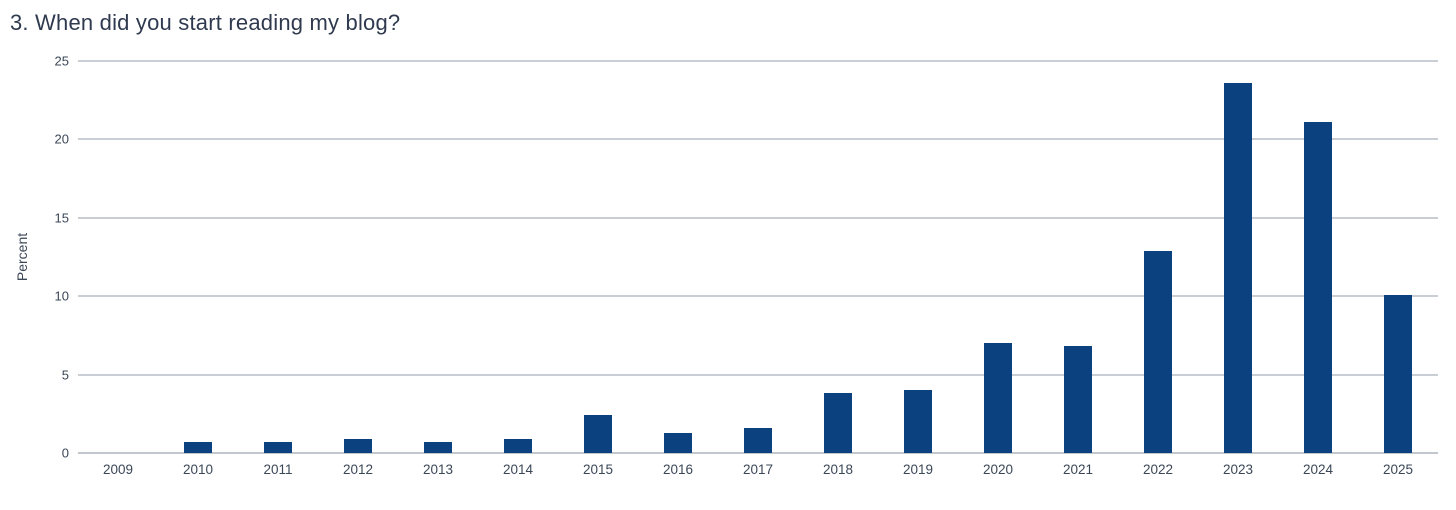  I want to click on bar-2010, so click(198, 447).